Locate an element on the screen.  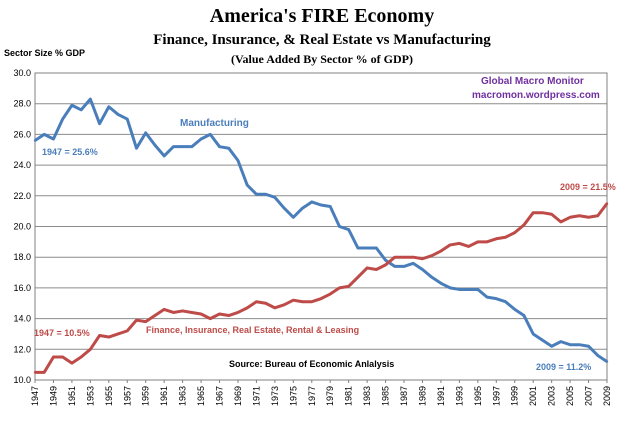
data-point-manufacturing-1952 is located at coordinates (81, 110).